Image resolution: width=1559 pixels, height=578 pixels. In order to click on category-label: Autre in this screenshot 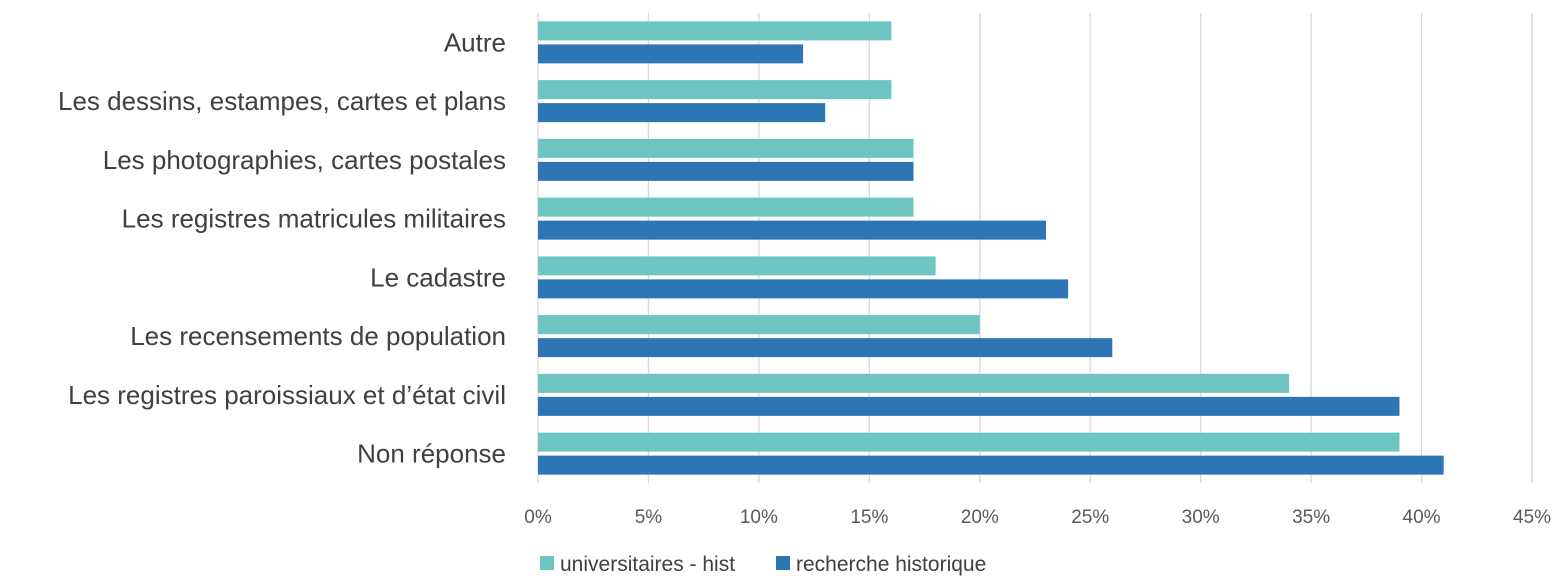, I will do `click(475, 42)`.